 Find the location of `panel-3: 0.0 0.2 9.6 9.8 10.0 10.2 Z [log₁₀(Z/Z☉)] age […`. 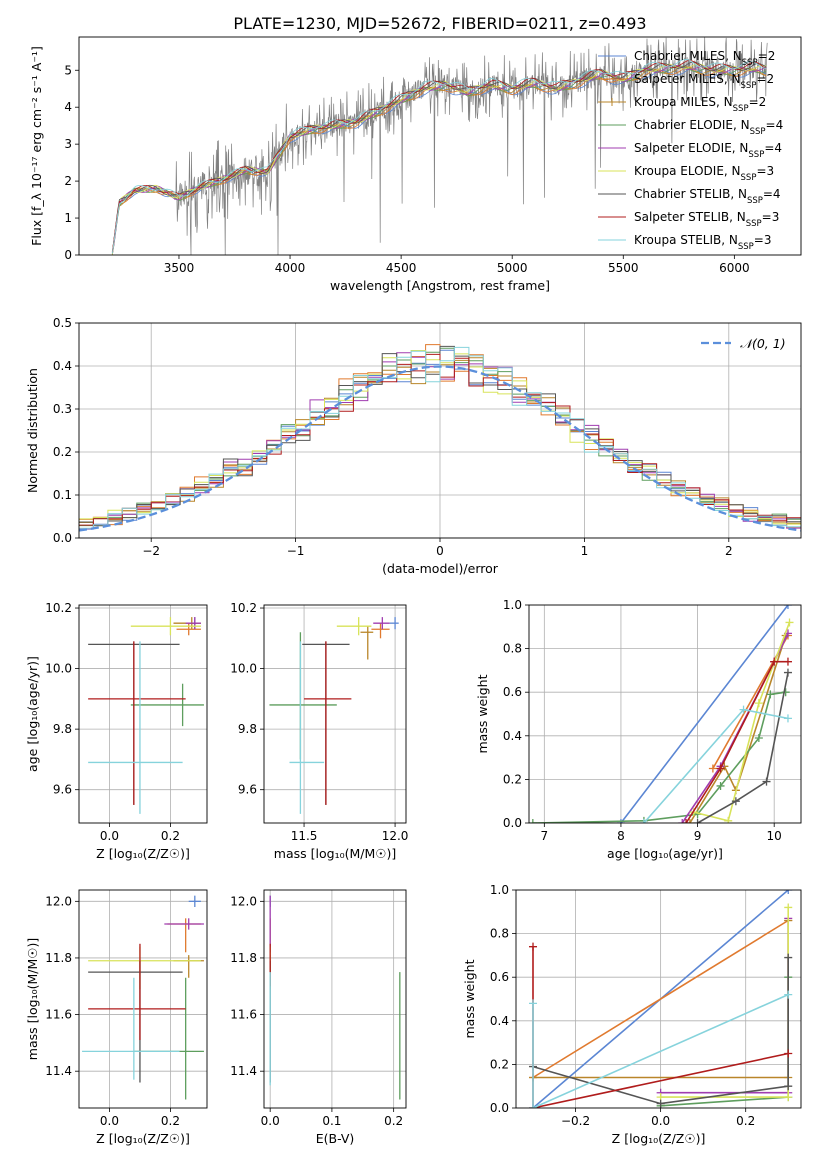

panel-3: 0.0 0.2 9.6 9.8 10.0 10.2 Z [log₁₀(Z/Z☉)] age [… is located at coordinates (116, 731).